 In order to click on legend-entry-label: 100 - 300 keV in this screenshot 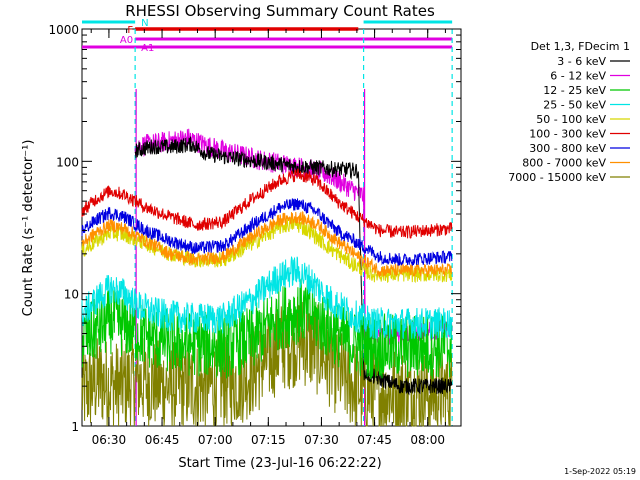, I will do `click(567, 134)`.